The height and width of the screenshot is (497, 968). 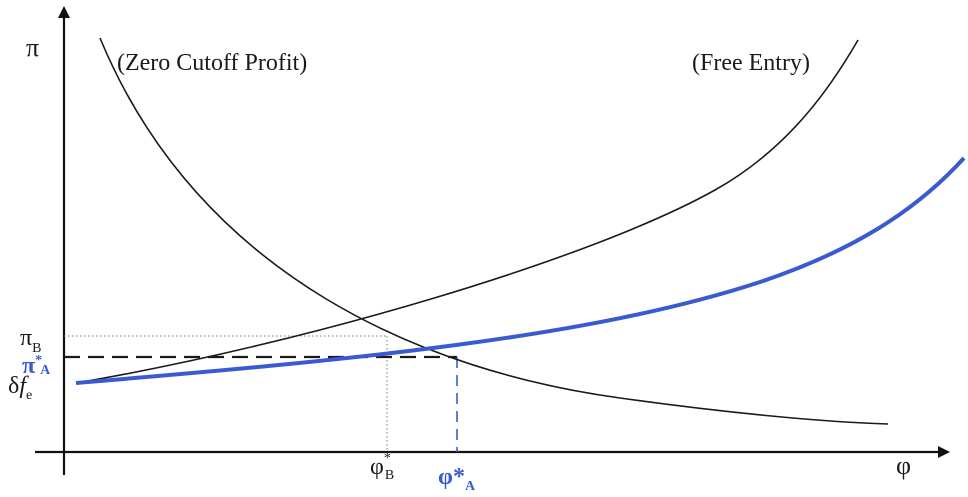 I want to click on zero-cutoff-profit-label: (Zero Cutoff Profit), so click(x=212, y=63).